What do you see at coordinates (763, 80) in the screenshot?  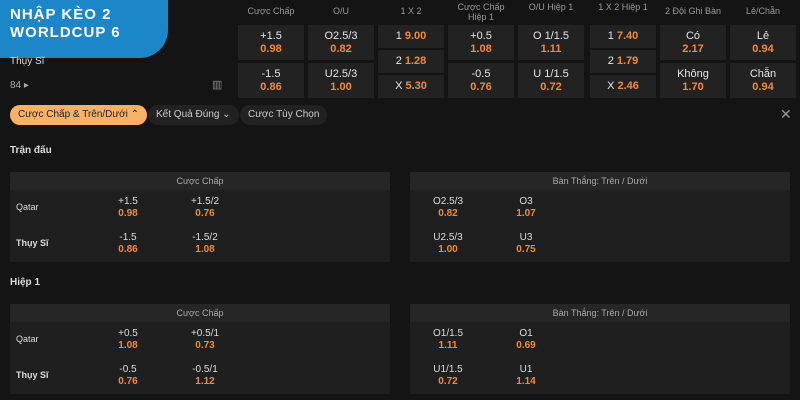 I see `odds-cell: Chẵn 0.94` at bounding box center [763, 80].